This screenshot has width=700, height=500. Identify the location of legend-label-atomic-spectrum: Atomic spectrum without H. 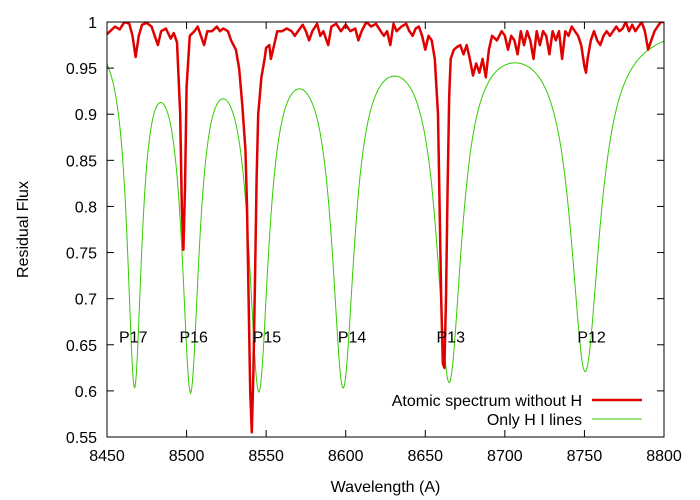
(487, 401).